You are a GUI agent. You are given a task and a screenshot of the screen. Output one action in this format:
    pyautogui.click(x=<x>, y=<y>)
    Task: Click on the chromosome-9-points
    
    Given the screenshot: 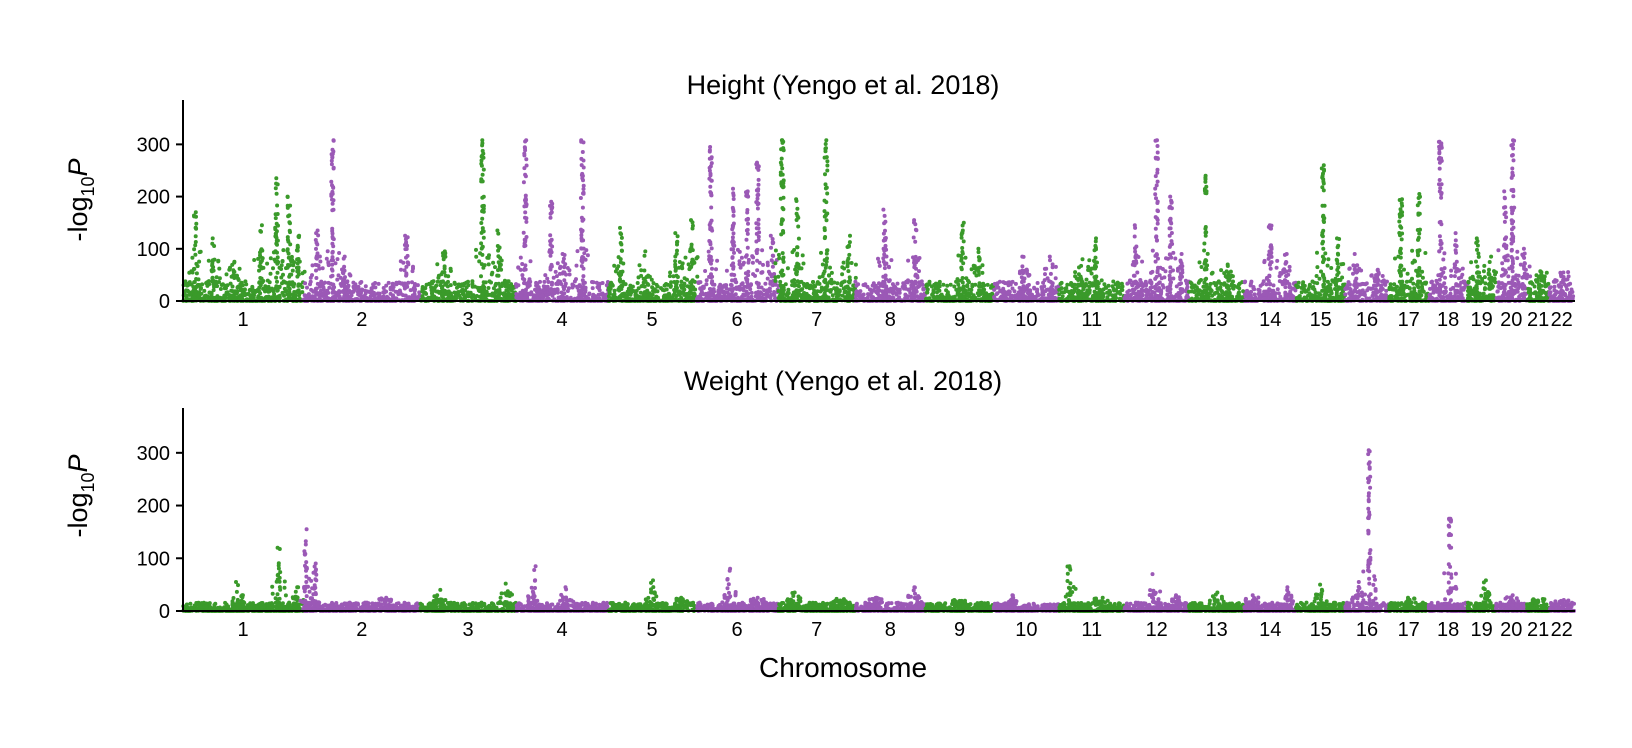 What is the action you would take?
    pyautogui.click(x=960, y=261)
    